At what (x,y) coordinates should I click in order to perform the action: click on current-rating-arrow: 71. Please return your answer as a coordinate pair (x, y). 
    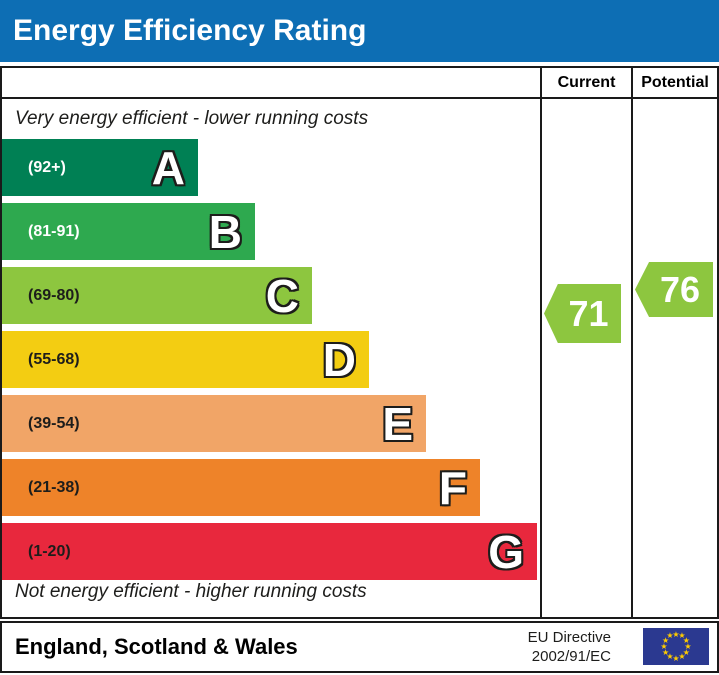
    Looking at the image, I should click on (582, 313).